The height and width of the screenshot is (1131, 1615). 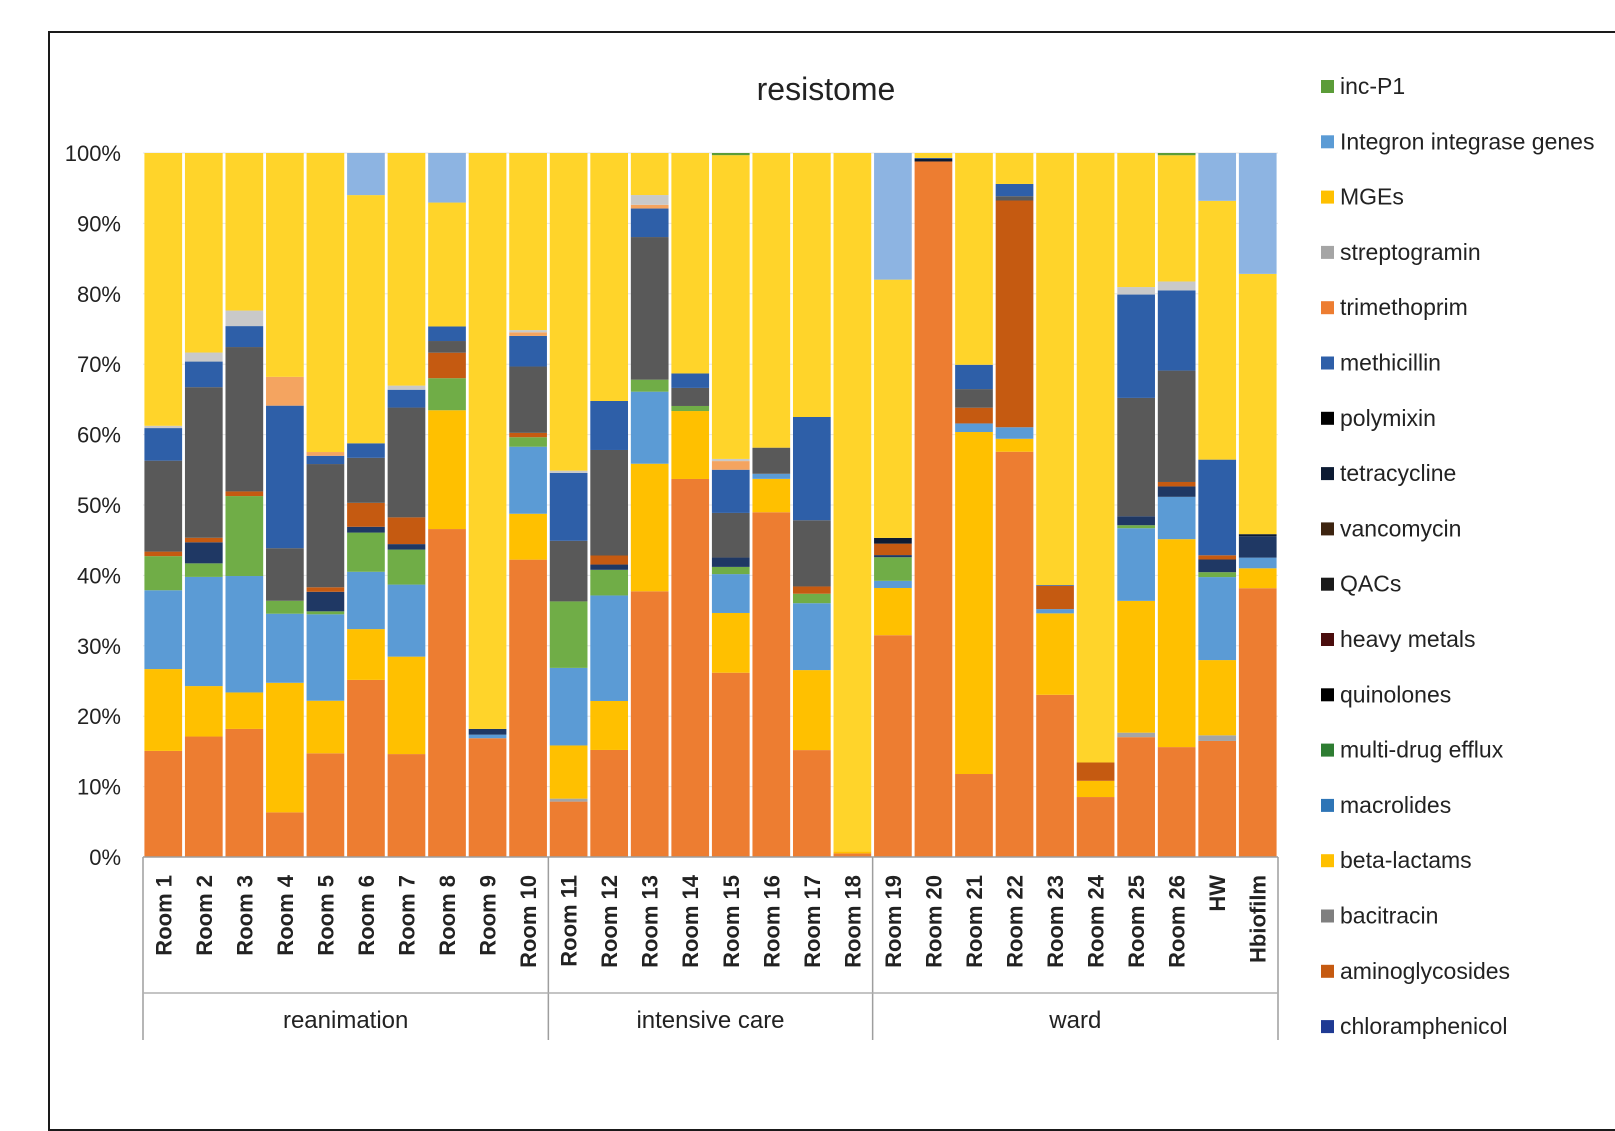 I want to click on legend-label: aminoglycosides, so click(x=1425, y=971).